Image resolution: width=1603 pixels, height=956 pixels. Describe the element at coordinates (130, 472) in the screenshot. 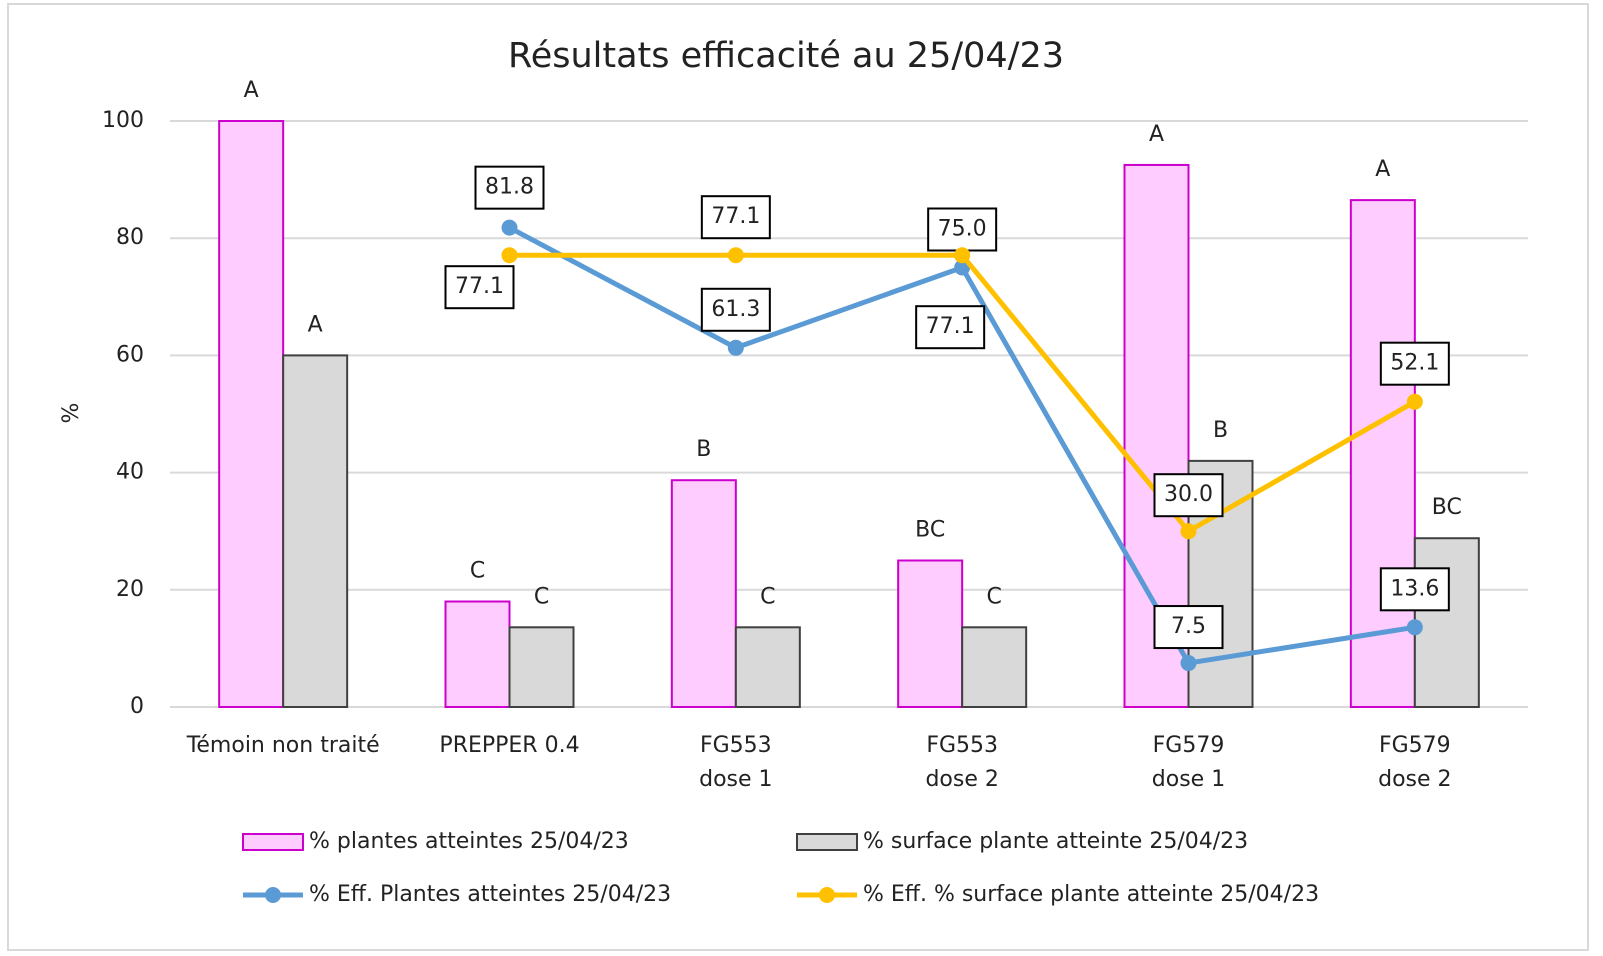

I see `y-tick-label: 40` at that location.